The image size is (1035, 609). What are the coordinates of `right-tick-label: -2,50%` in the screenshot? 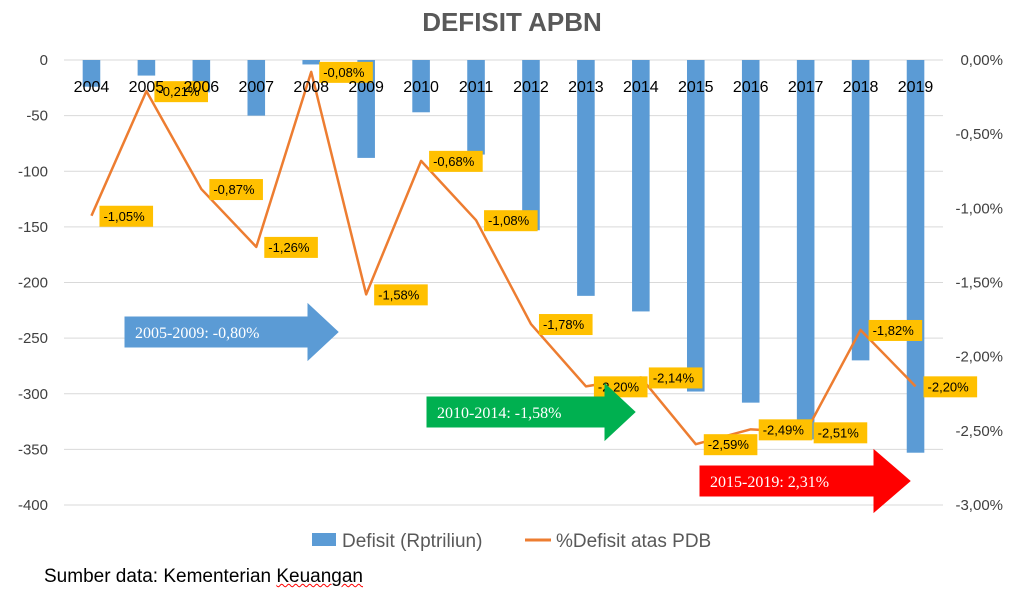 It's located at (979, 431).